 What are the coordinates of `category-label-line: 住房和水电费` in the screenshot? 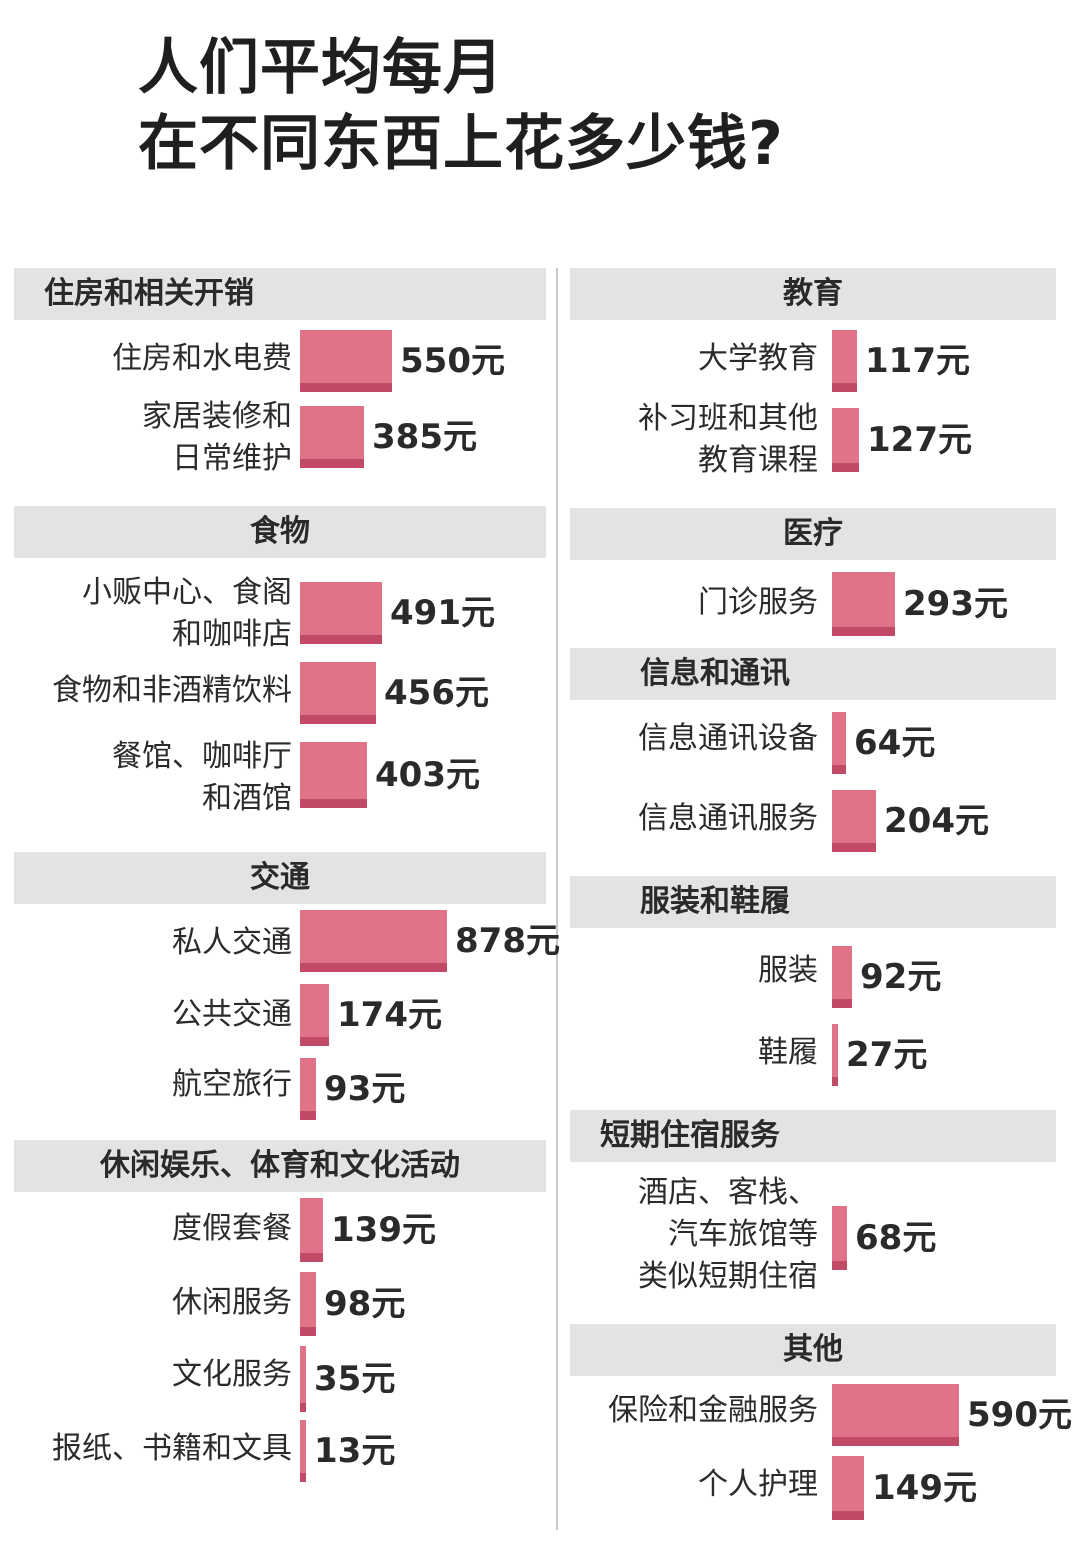 It's located at (202, 358).